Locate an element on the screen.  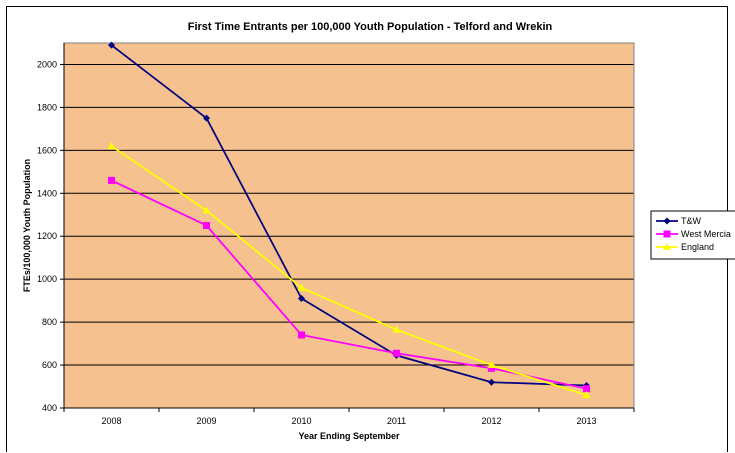
x-tick-label: 2013 is located at coordinates (586, 421).